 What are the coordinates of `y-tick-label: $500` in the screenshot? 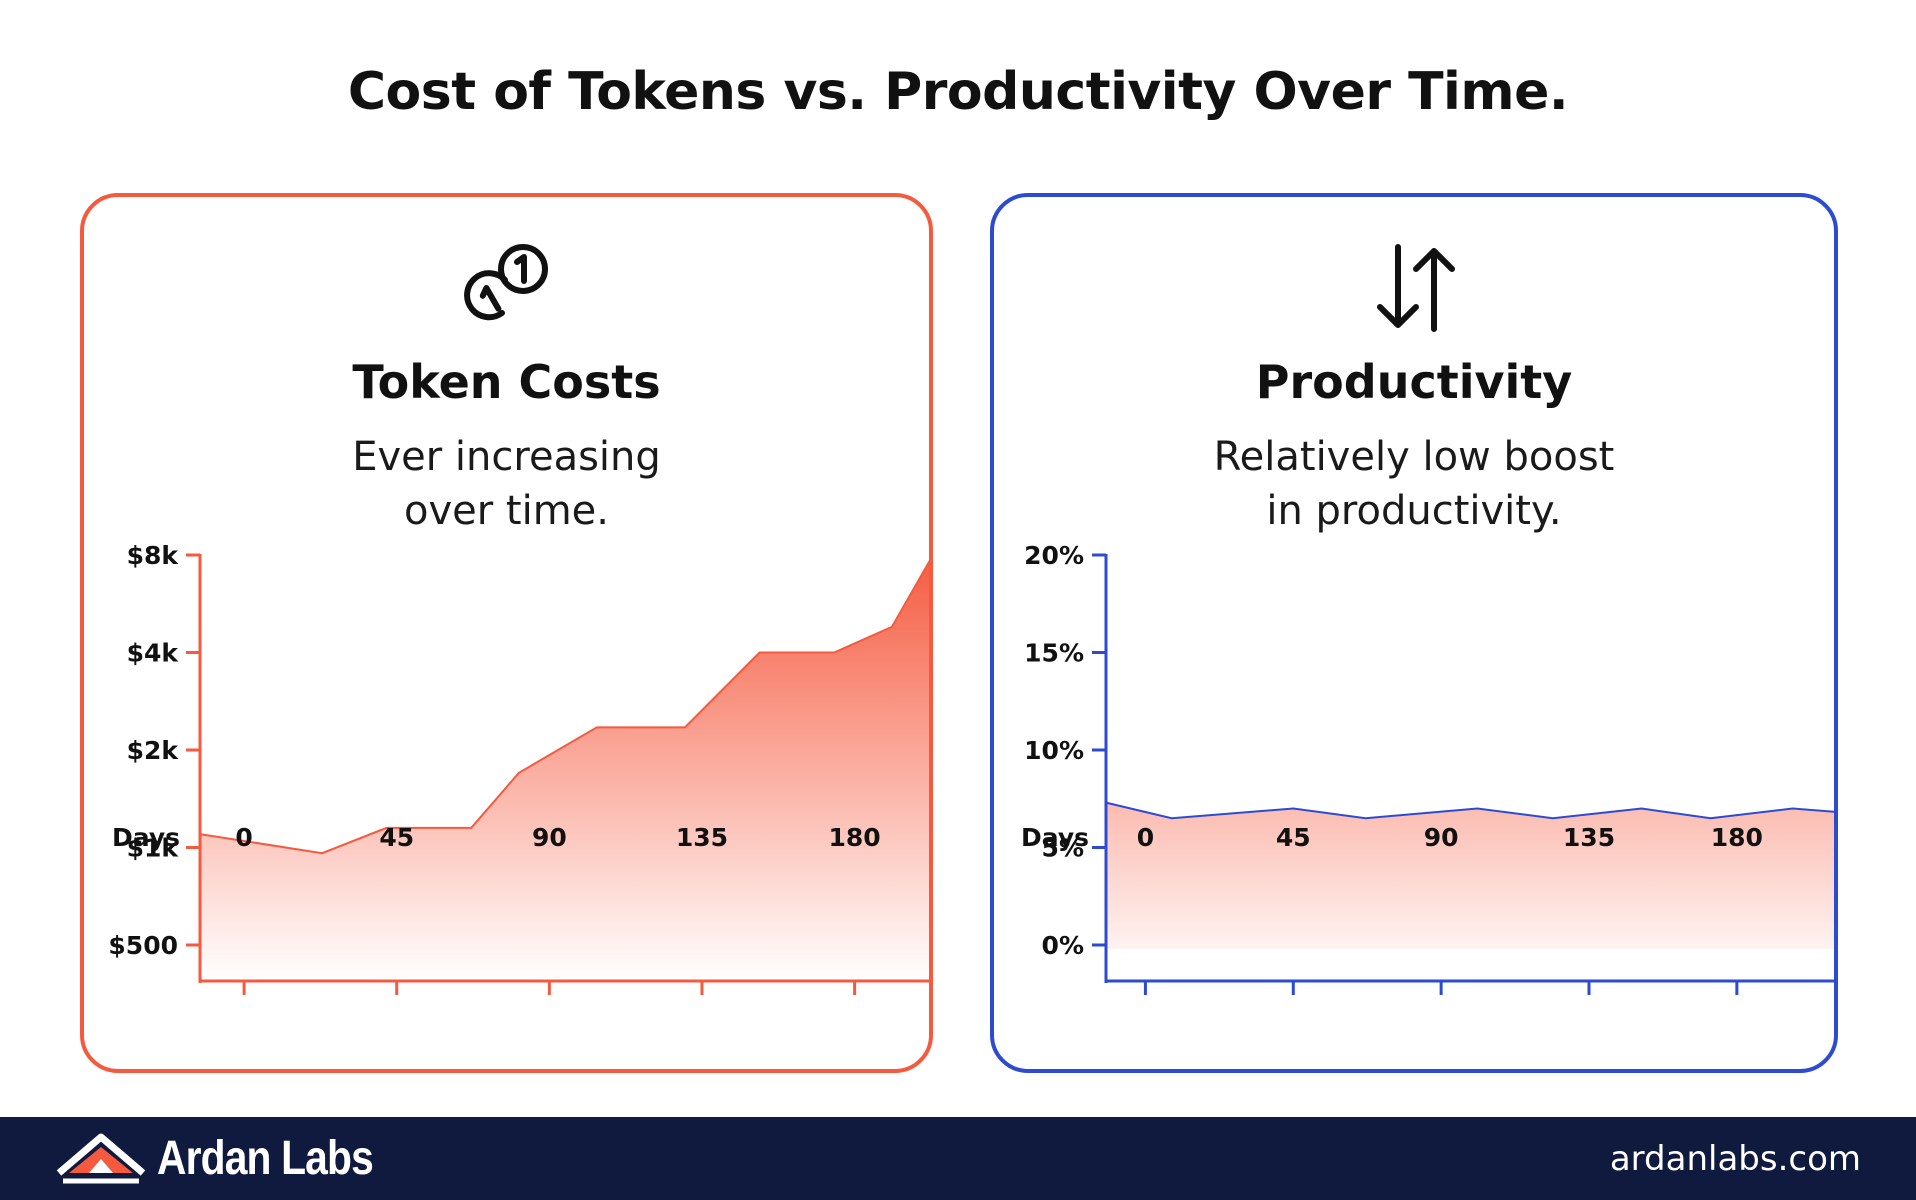 It's located at (143, 945).